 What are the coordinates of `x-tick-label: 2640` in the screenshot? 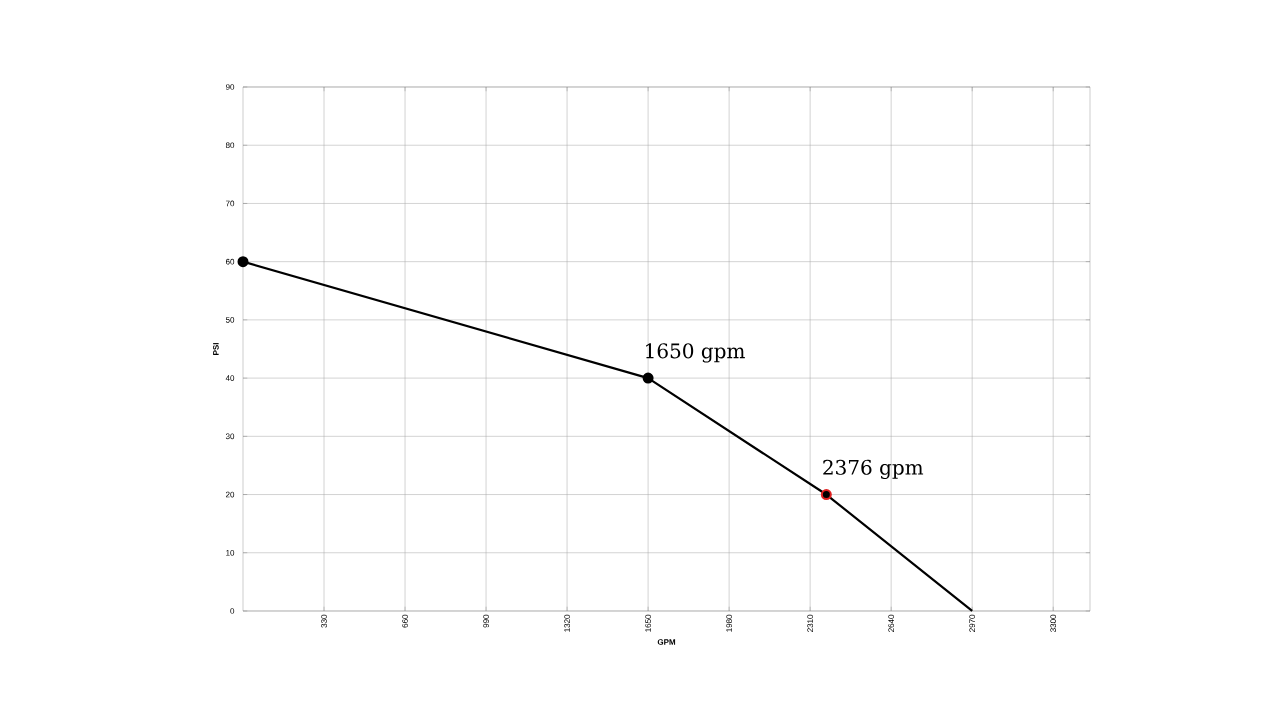 It's located at (891, 623).